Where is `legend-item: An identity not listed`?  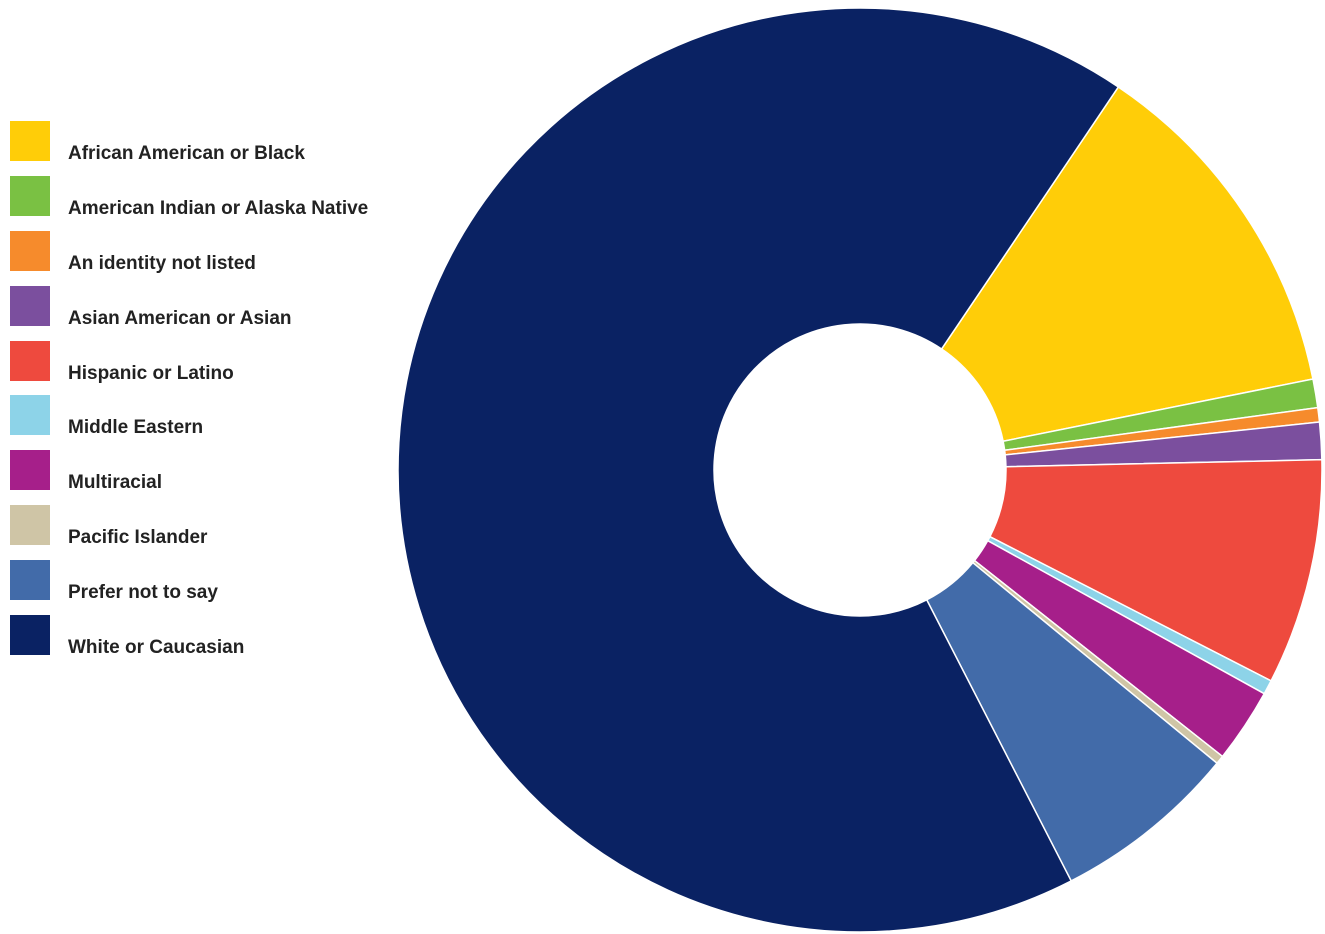 legend-item: An identity not listed is located at coordinates (200, 252).